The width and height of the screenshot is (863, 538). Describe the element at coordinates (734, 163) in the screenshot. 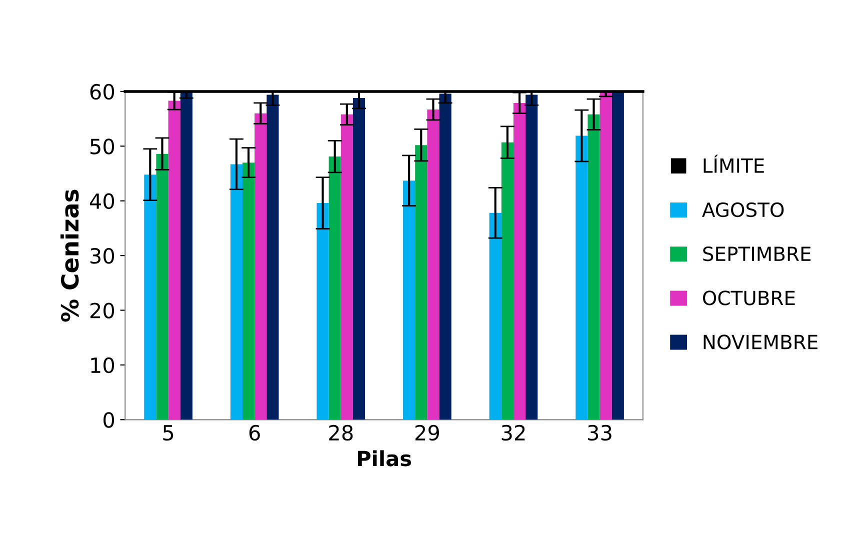

I see `legend-label: LÍMITE` at that location.